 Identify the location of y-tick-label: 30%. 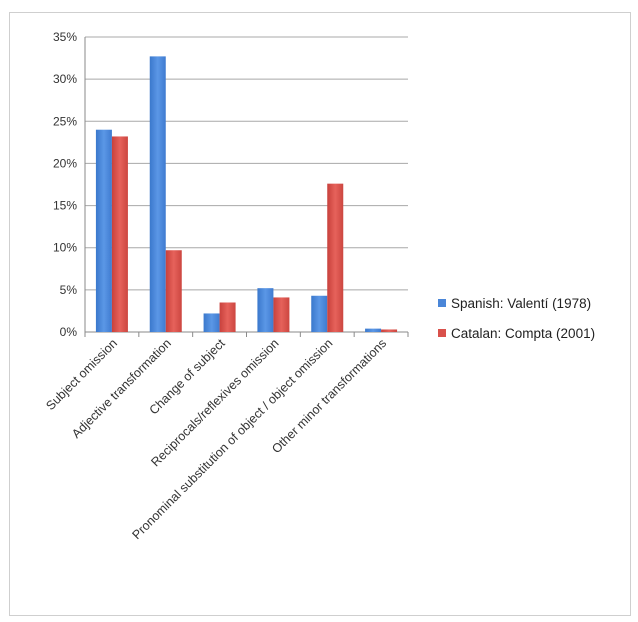
(65, 79).